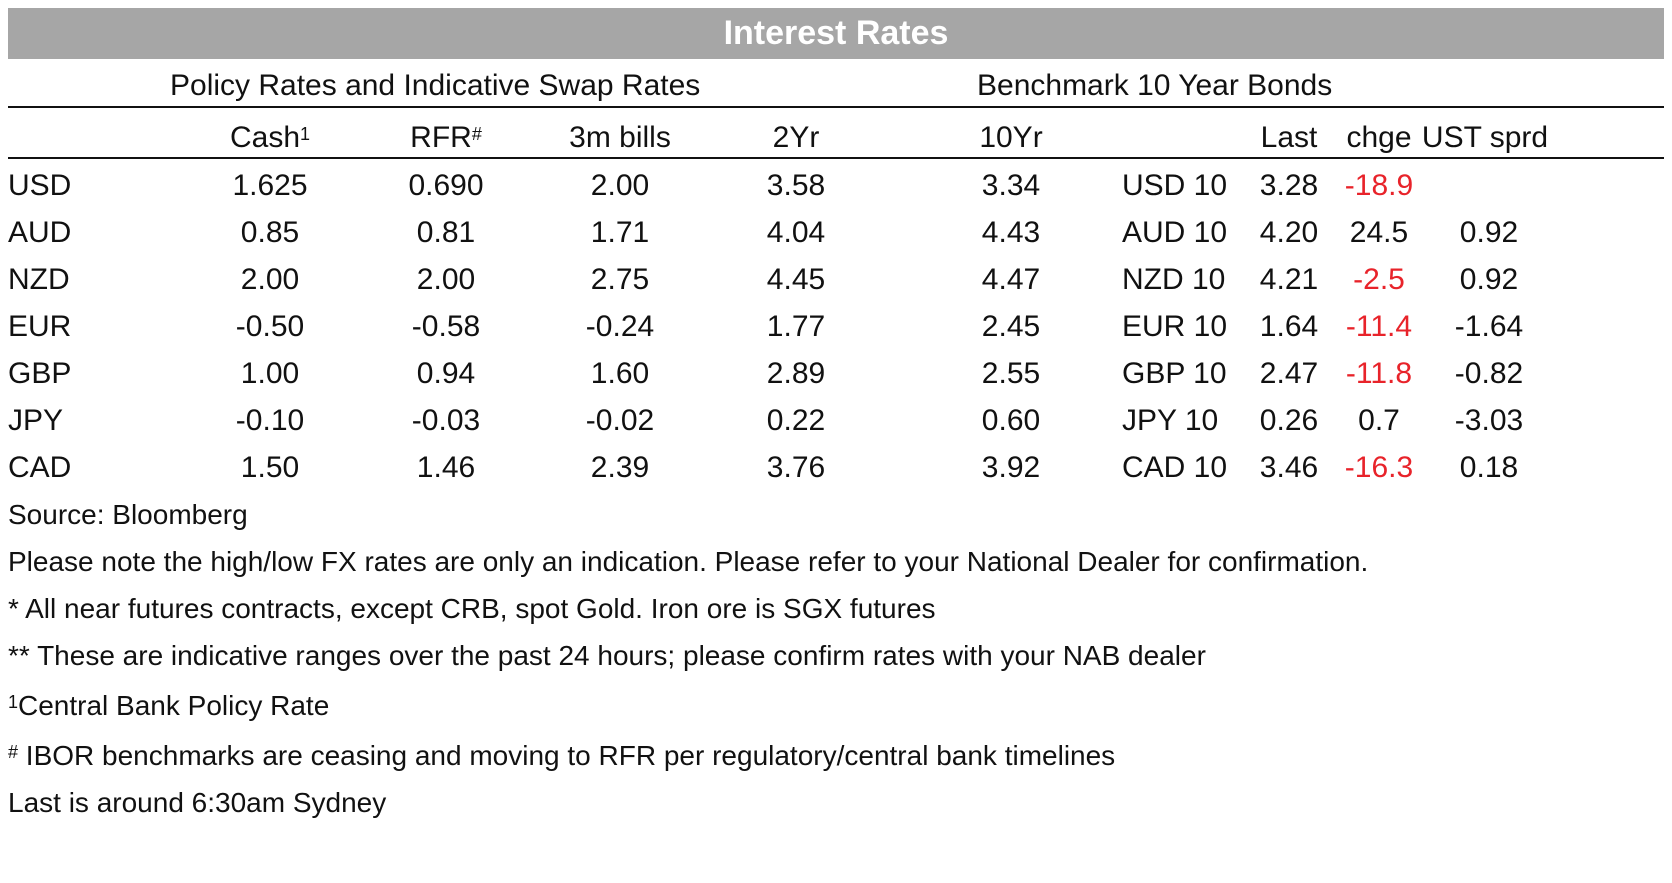 The width and height of the screenshot is (1672, 883). Describe the element at coordinates (40, 185) in the screenshot. I see `cell-ccy: USD` at that location.